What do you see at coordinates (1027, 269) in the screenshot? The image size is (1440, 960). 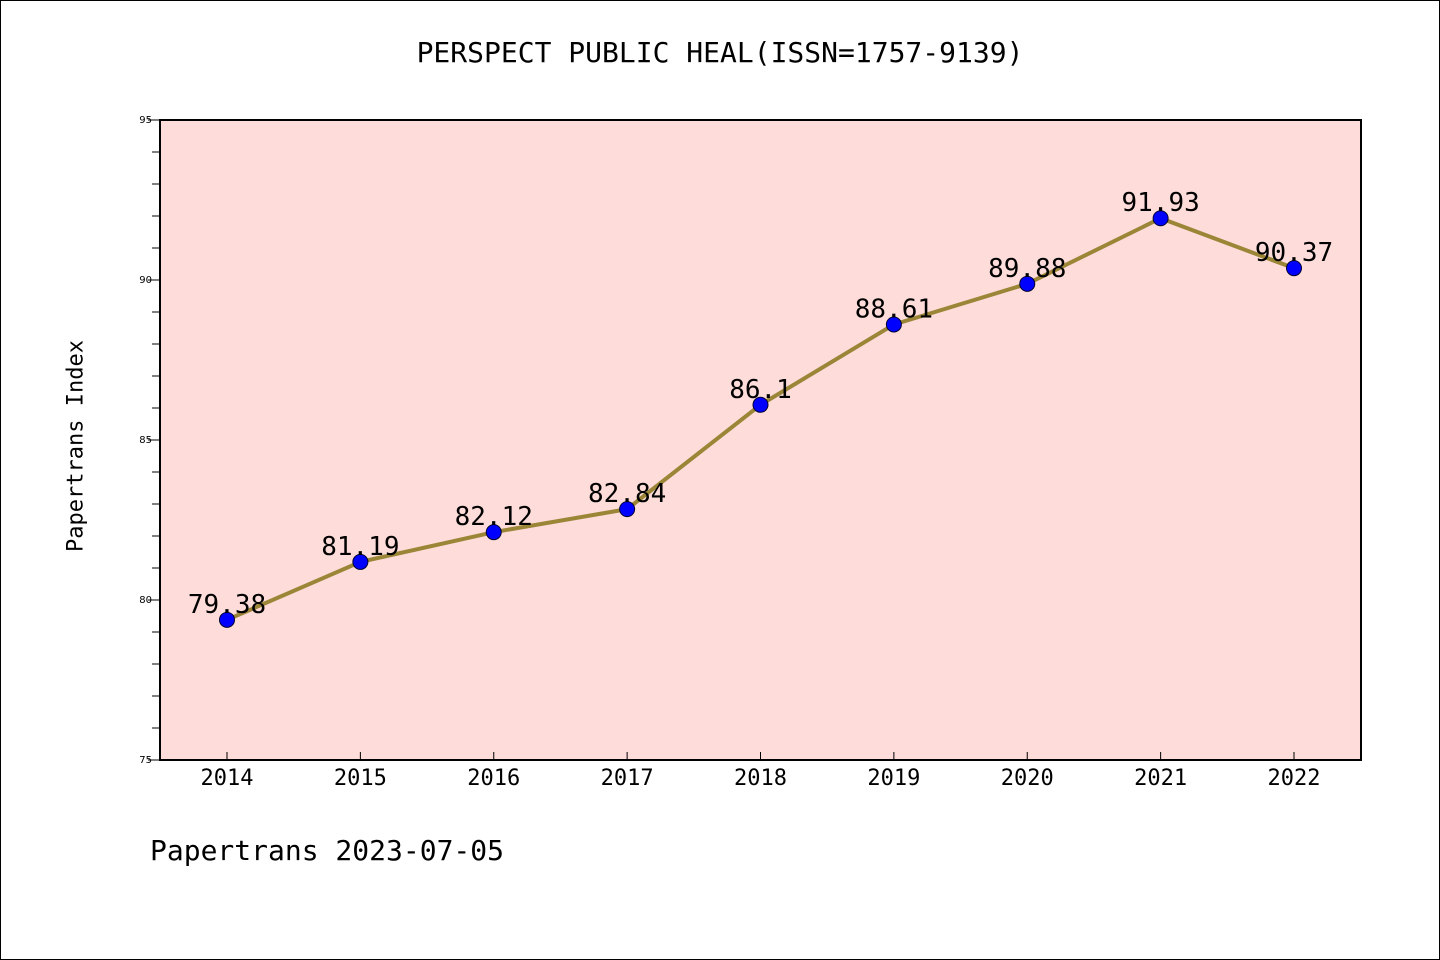 I see `data-label: 89.88` at bounding box center [1027, 269].